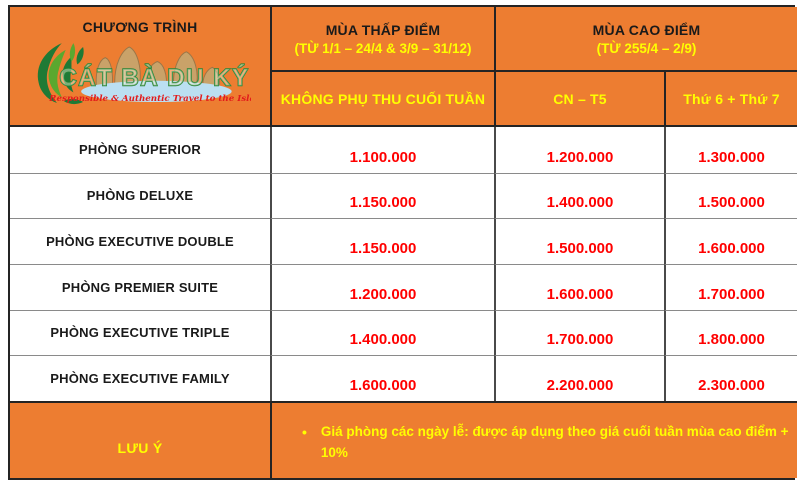 This screenshot has width=800, height=484. I want to click on price-cell-weekend: 1.700.000, so click(730, 287).